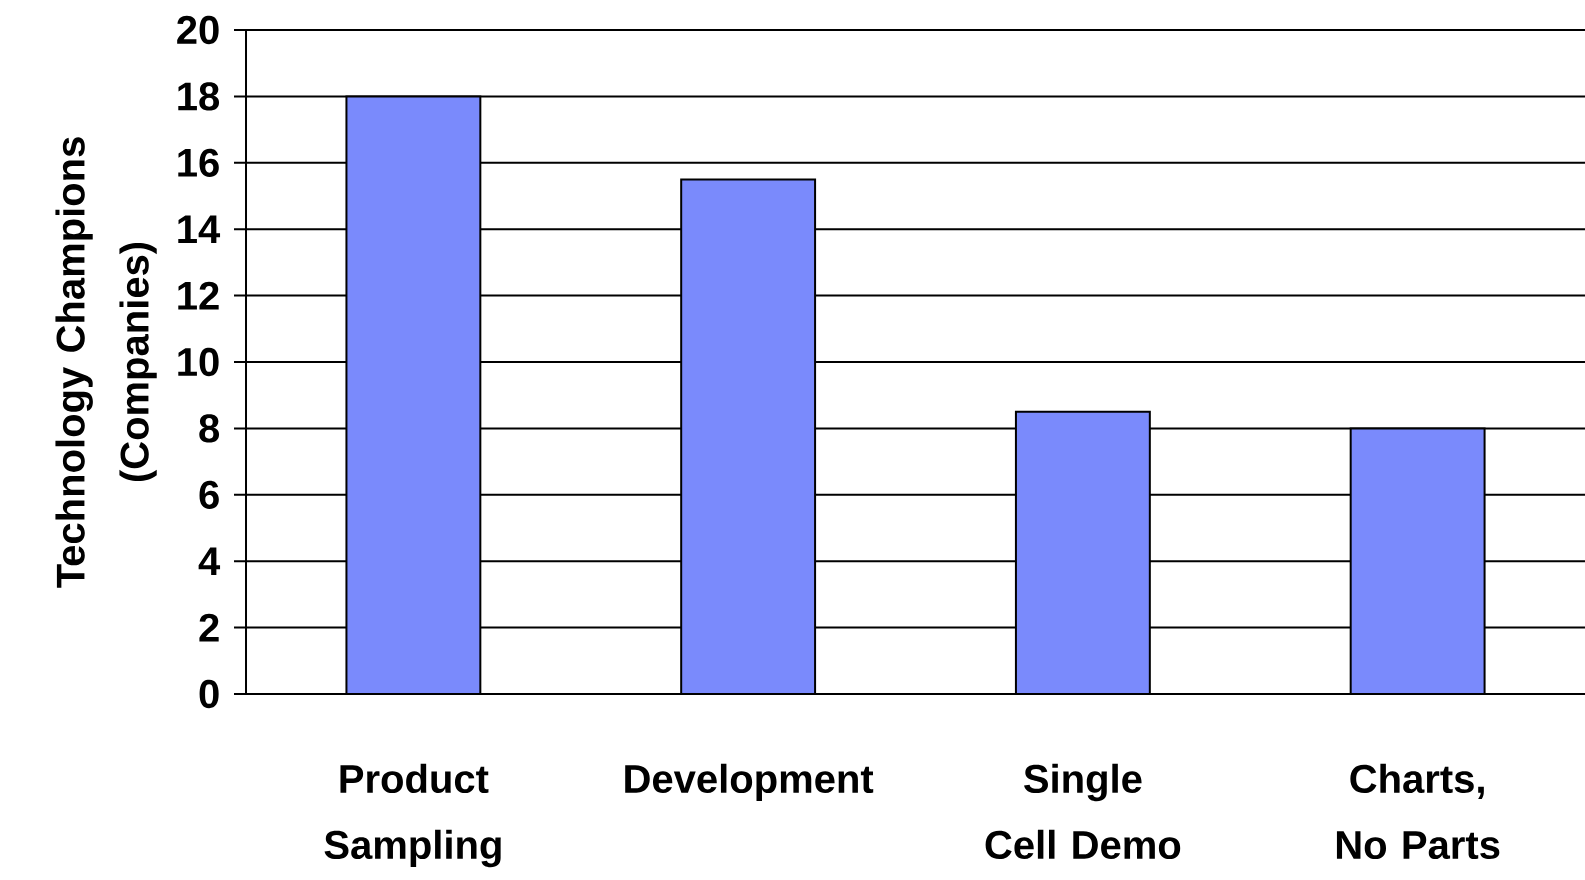  Describe the element at coordinates (412, 815) in the screenshot. I see `x-tick-label: Product Sampling` at that location.